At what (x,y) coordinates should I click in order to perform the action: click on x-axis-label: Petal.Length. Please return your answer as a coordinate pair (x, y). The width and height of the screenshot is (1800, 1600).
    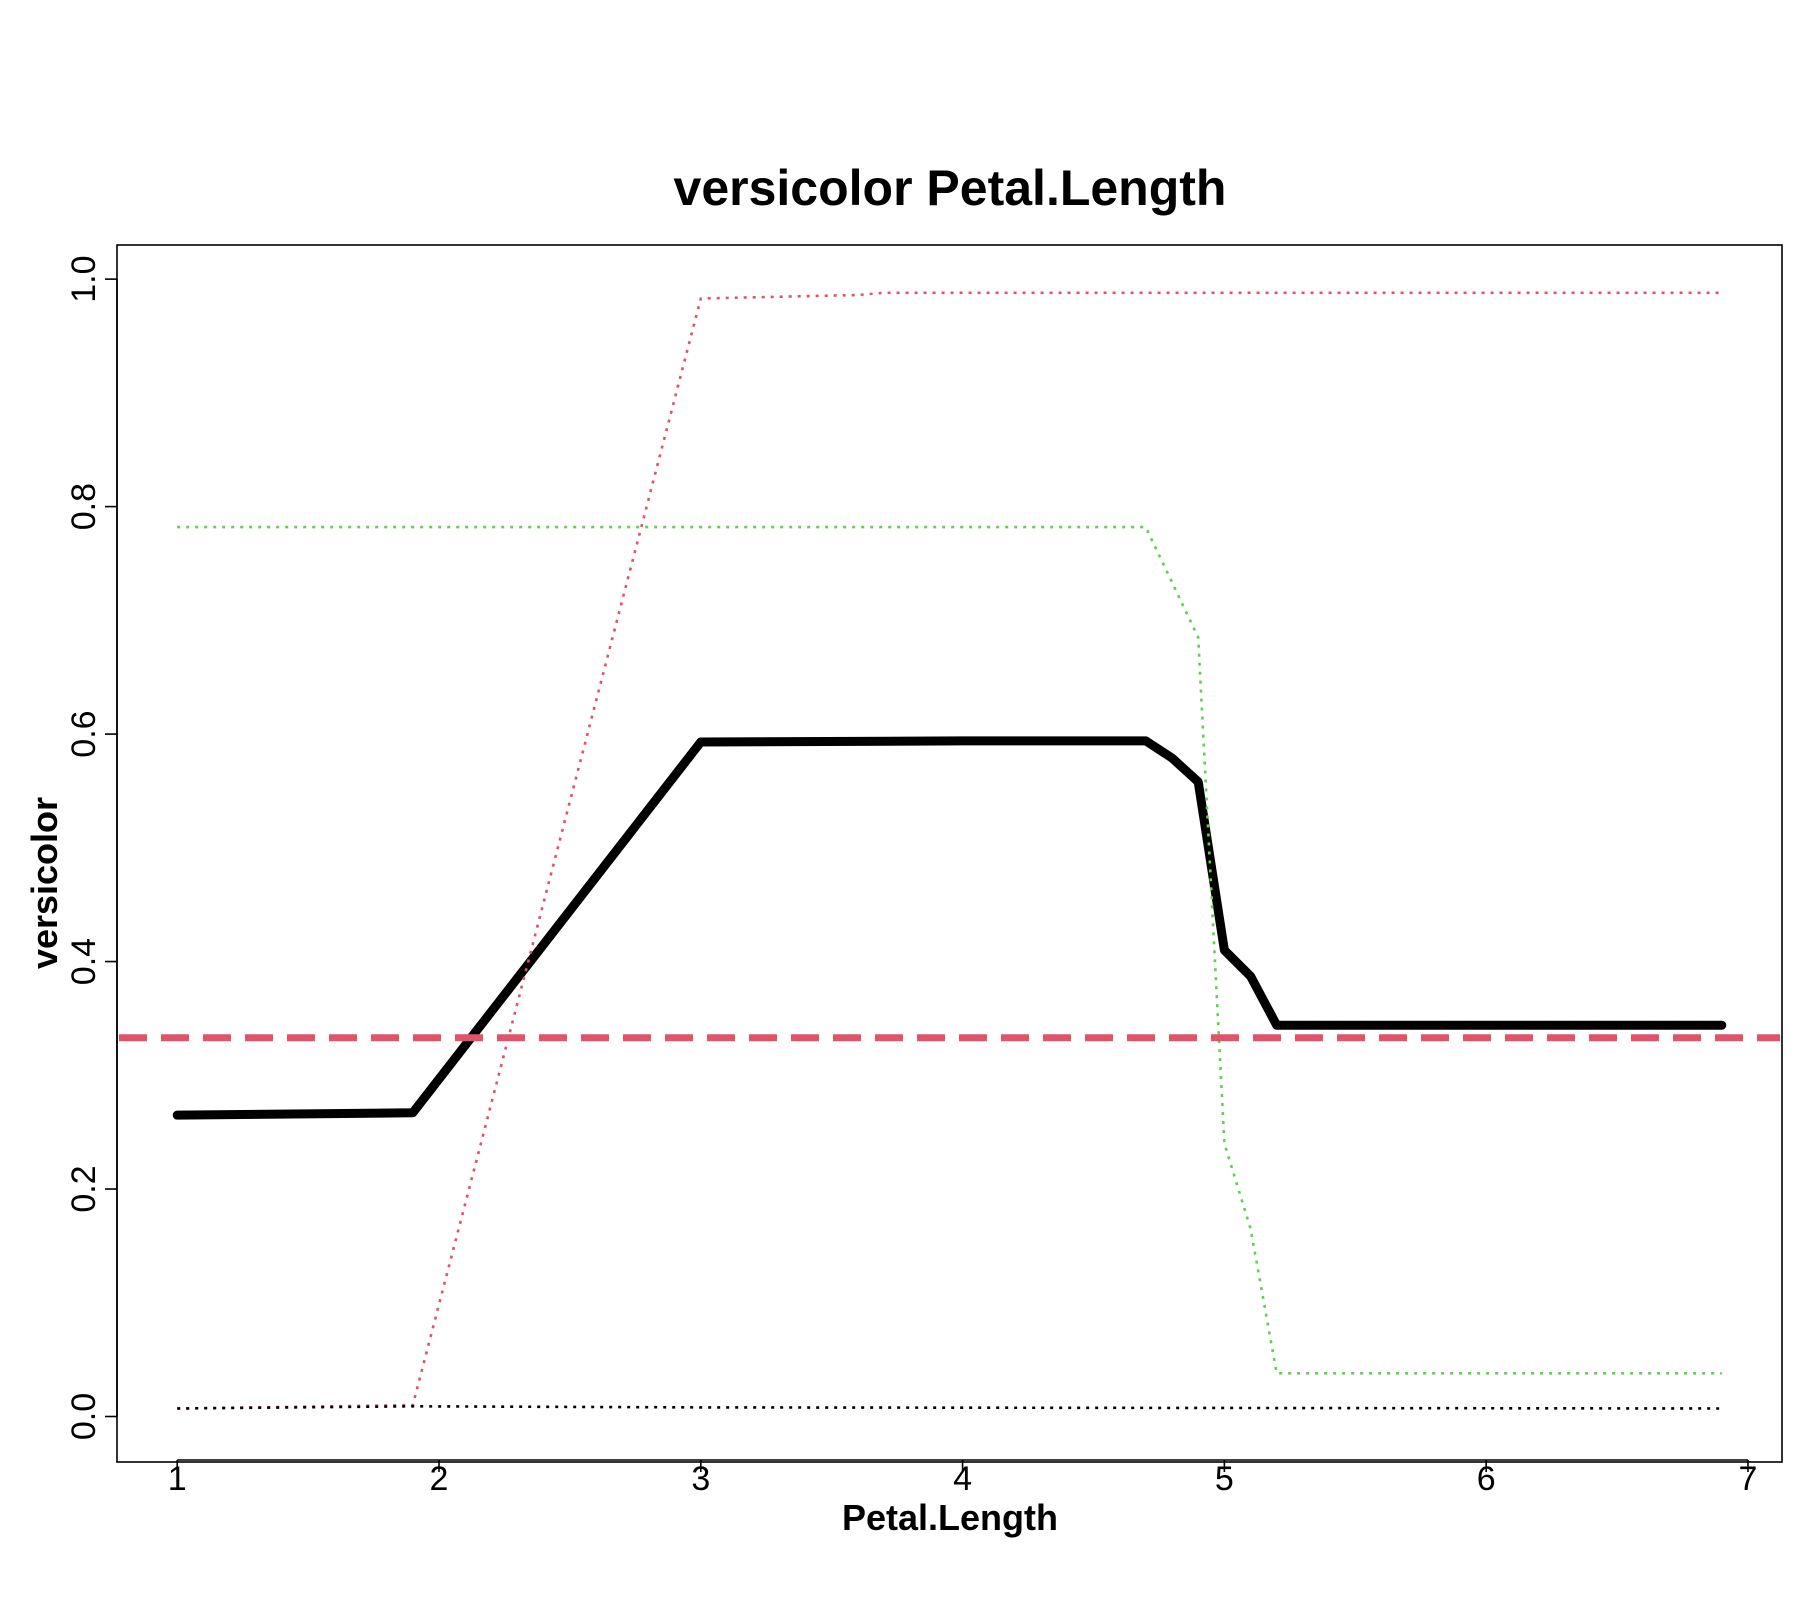
    Looking at the image, I should click on (950, 1517).